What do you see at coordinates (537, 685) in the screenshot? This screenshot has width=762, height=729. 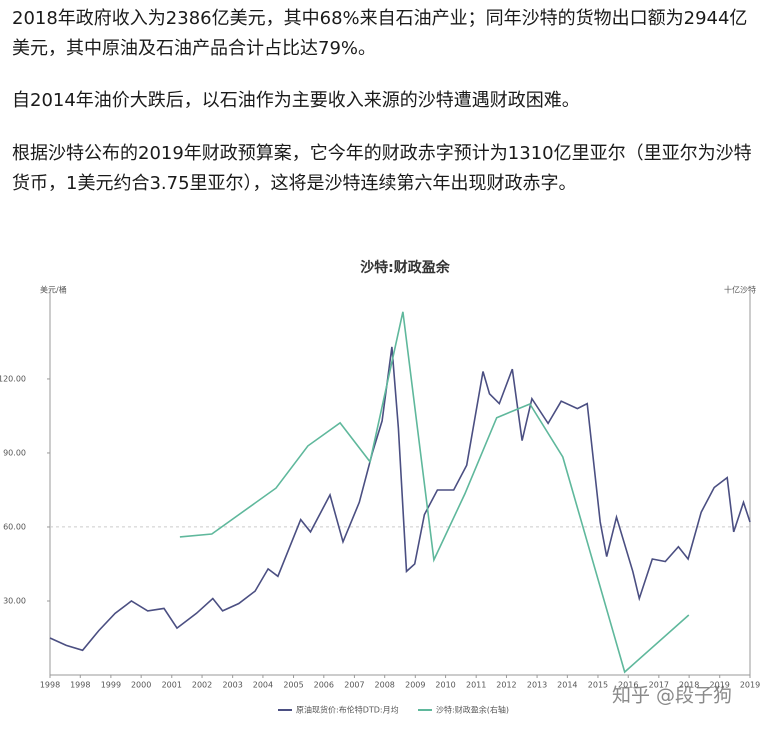 I see `x-tick-label: 2013` at bounding box center [537, 685].